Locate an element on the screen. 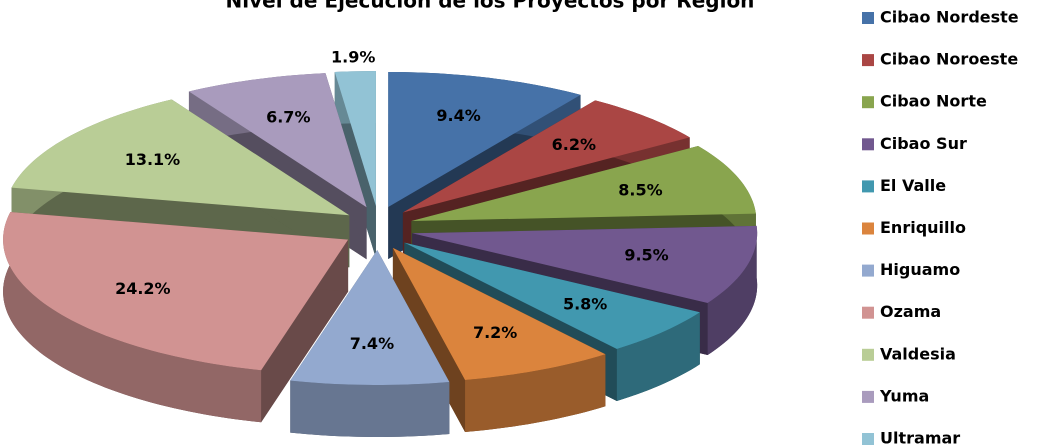 The width and height of the screenshot is (1047, 445). legend-label: El Valle is located at coordinates (913, 185).